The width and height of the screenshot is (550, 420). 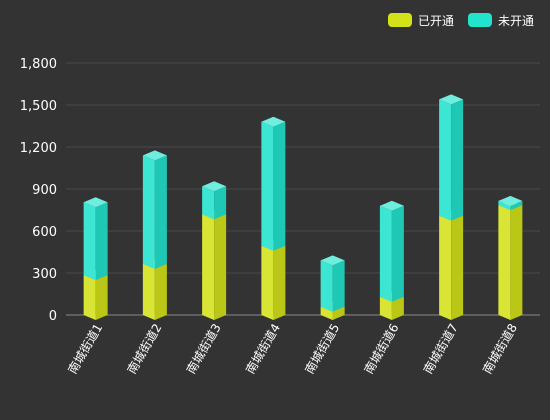 I want to click on x-category-label: 南城街道1, so click(x=84, y=349).